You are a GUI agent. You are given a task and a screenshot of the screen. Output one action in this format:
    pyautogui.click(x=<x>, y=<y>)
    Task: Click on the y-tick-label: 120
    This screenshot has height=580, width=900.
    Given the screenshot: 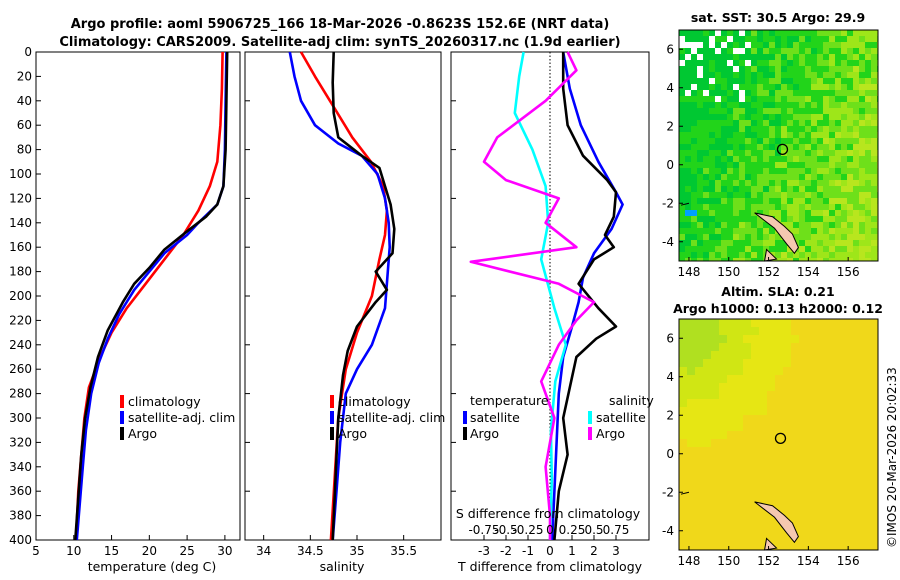 What is the action you would take?
    pyautogui.click(x=20, y=198)
    